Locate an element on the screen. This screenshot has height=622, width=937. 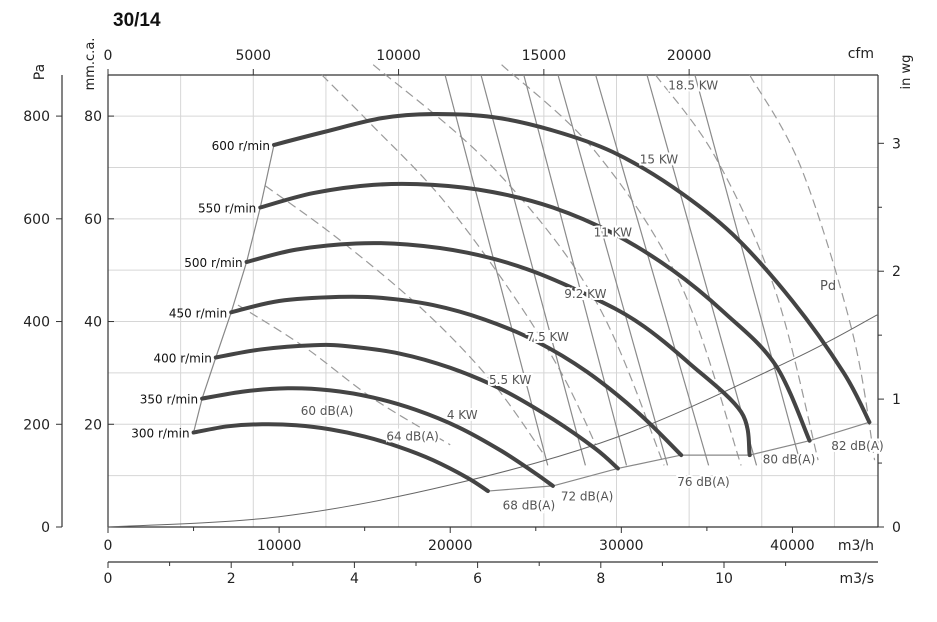
speed-label: 400 r/min is located at coordinates (182, 359).